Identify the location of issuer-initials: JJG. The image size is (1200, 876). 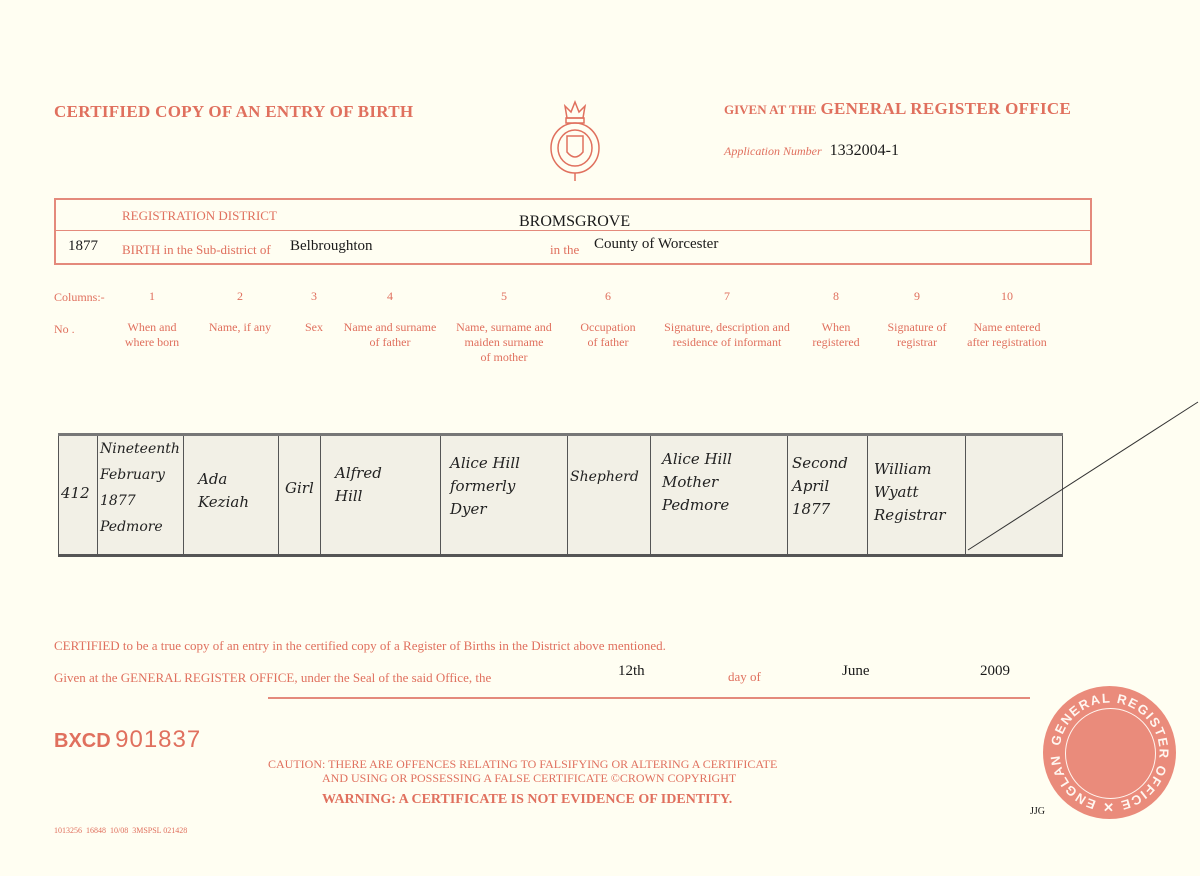
(1038, 811).